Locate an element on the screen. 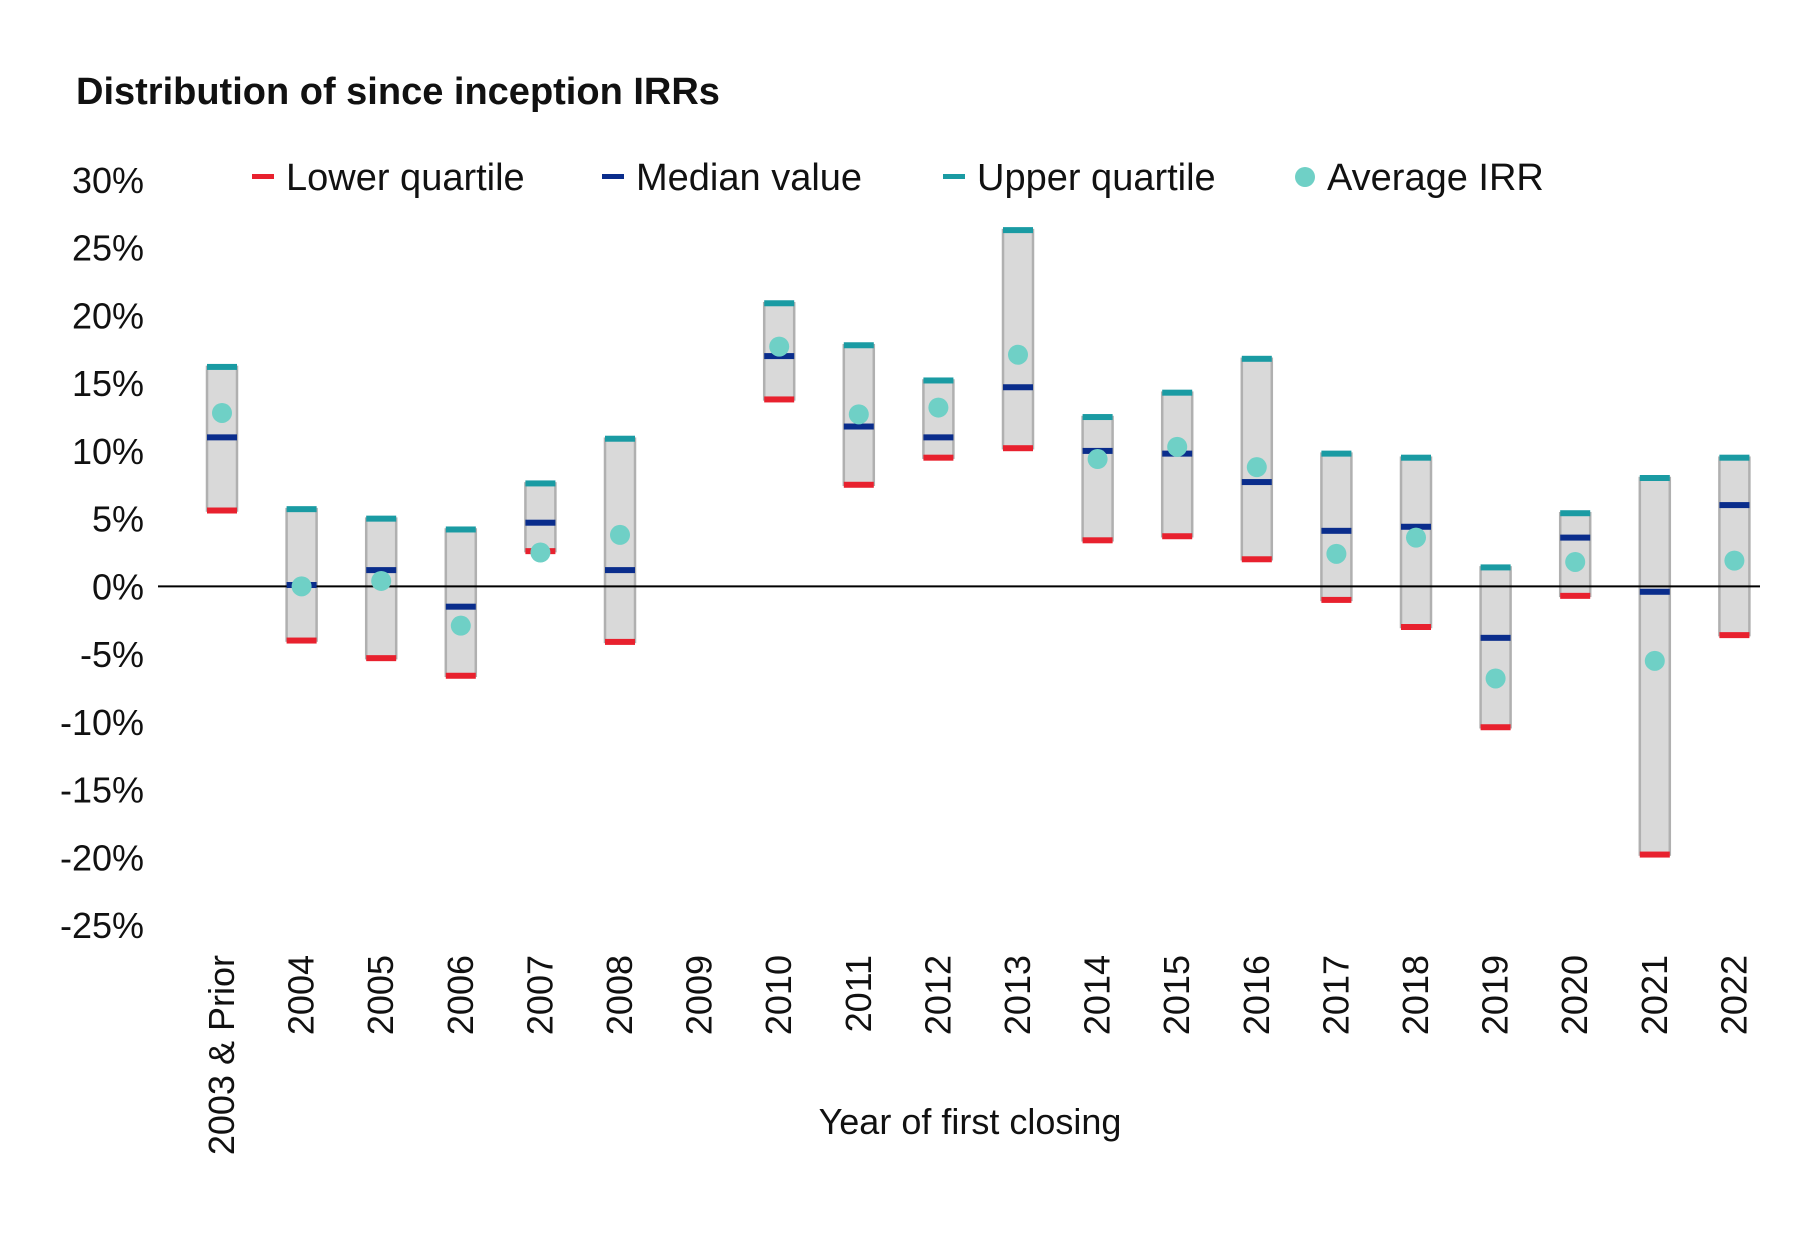 This screenshot has width=1801, height=1235. x-tick-label: 2021 is located at coordinates (1654, 995).